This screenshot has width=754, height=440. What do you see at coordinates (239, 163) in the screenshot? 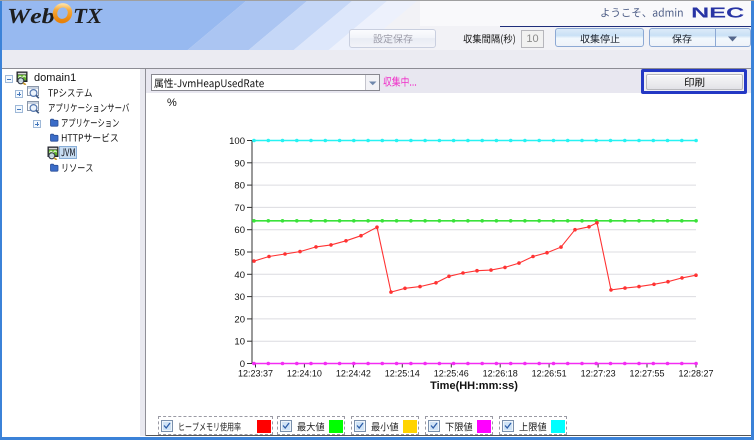
I see `svg-text: 90` at bounding box center [239, 163].